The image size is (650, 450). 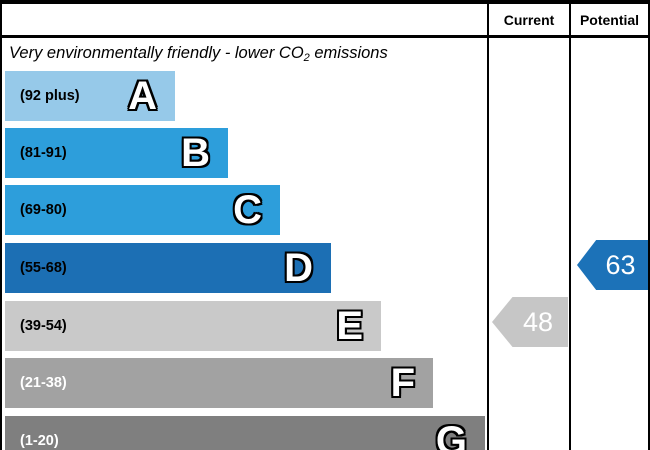 I want to click on chart-title-text: Very environmentally friendly - lower CO, so click(x=156, y=53).